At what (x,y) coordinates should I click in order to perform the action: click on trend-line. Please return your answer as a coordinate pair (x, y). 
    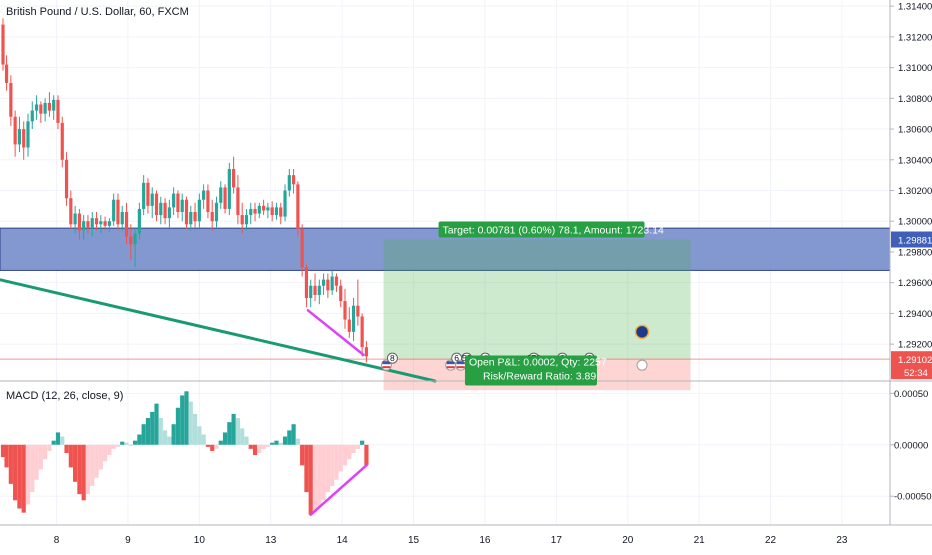
    Looking at the image, I should click on (218, 330).